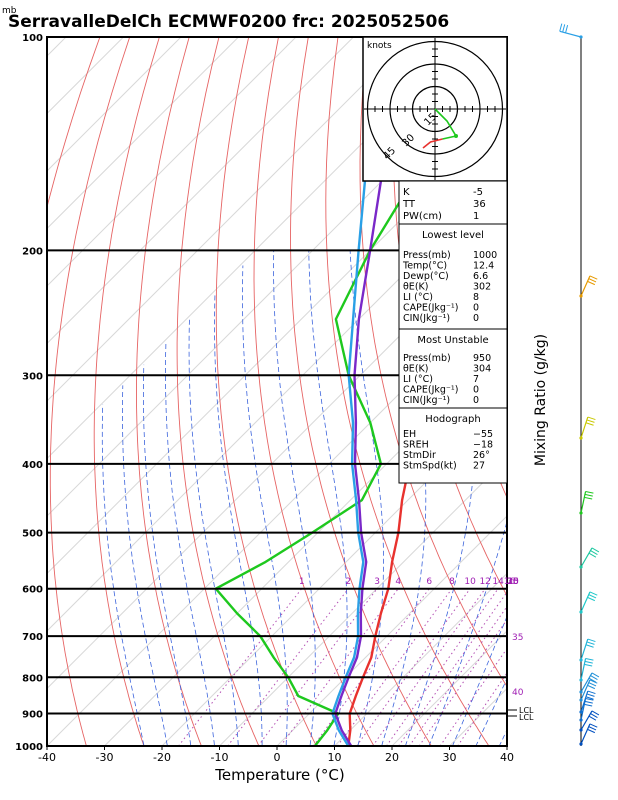 The image size is (618, 800). What do you see at coordinates (541, 400) in the screenshot?
I see `right-axis-label: Mixing Ratio (g/kg)` at bounding box center [541, 400].